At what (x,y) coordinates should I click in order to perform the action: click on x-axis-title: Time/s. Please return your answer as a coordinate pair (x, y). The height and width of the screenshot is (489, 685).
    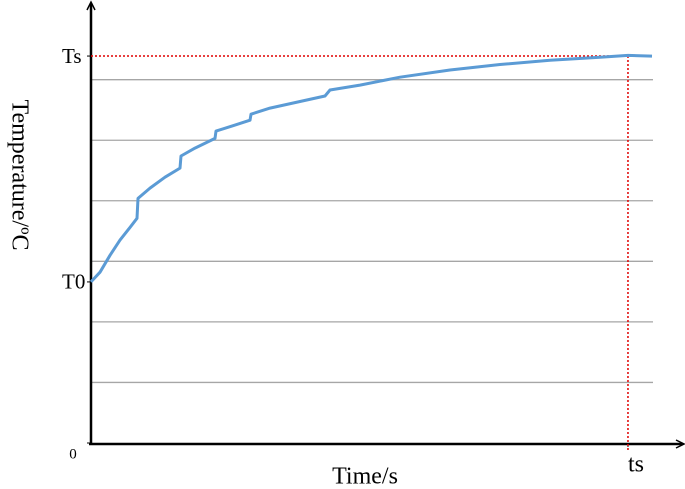
    Looking at the image, I should click on (365, 476).